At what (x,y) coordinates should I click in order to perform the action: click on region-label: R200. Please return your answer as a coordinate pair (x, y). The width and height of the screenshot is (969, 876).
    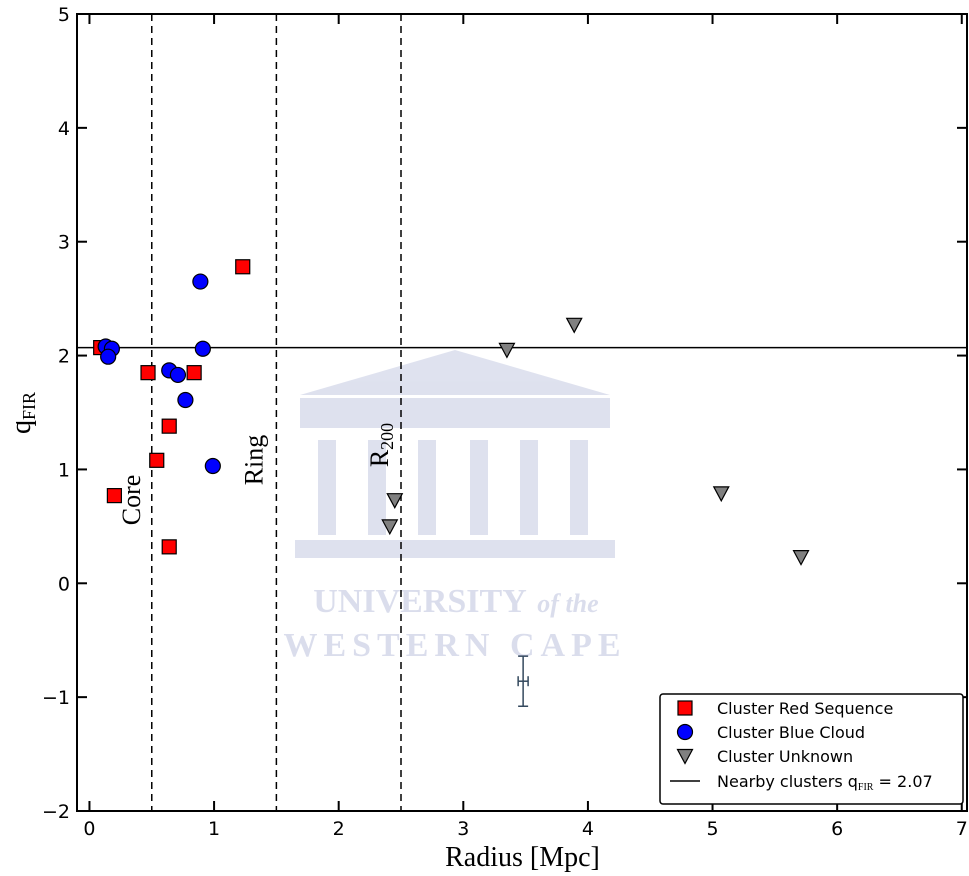
    Looking at the image, I should click on (381, 445).